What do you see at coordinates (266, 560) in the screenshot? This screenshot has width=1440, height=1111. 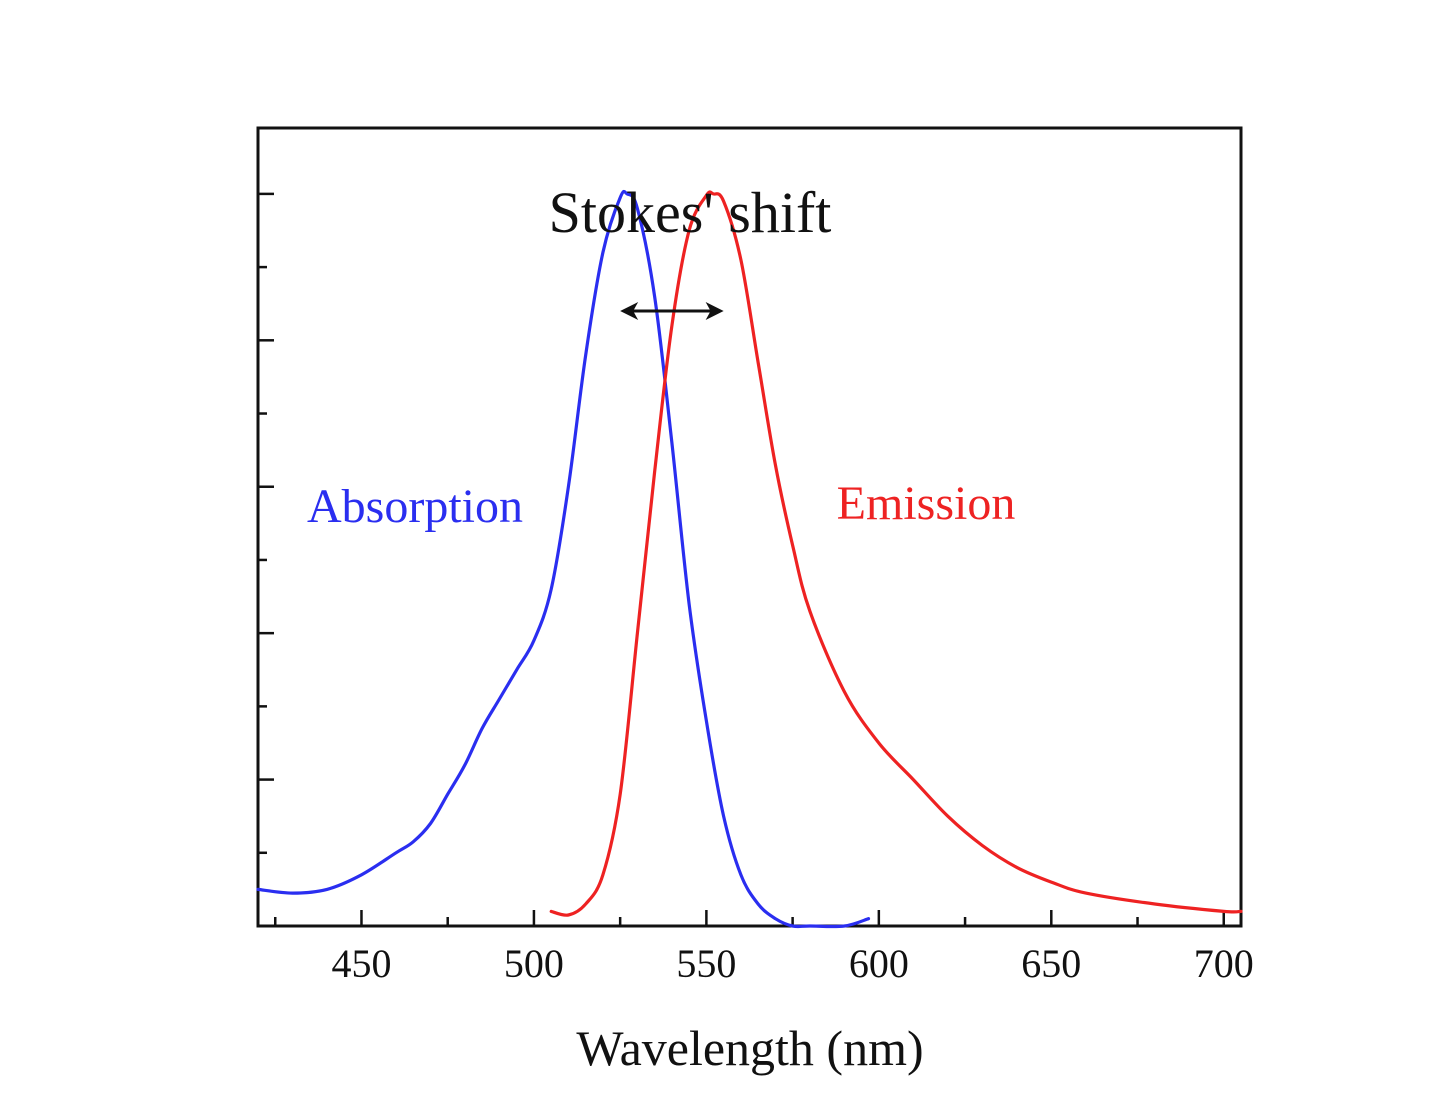 I see `y-axis-ticks` at bounding box center [266, 560].